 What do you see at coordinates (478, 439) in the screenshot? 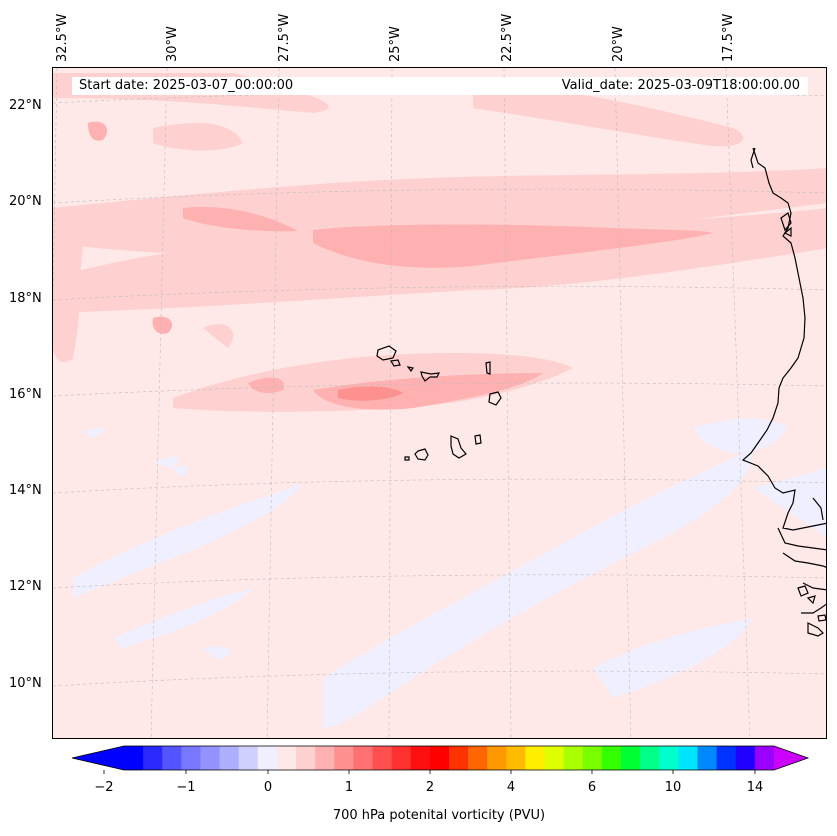
I see `maio-island` at bounding box center [478, 439].